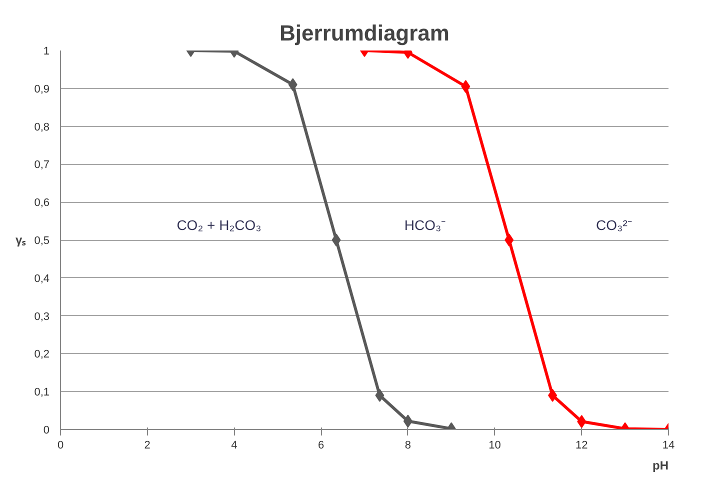 This screenshot has width=724, height=477. Describe the element at coordinates (42, 354) in the screenshot. I see `y-tick-label: 0,2` at that location.